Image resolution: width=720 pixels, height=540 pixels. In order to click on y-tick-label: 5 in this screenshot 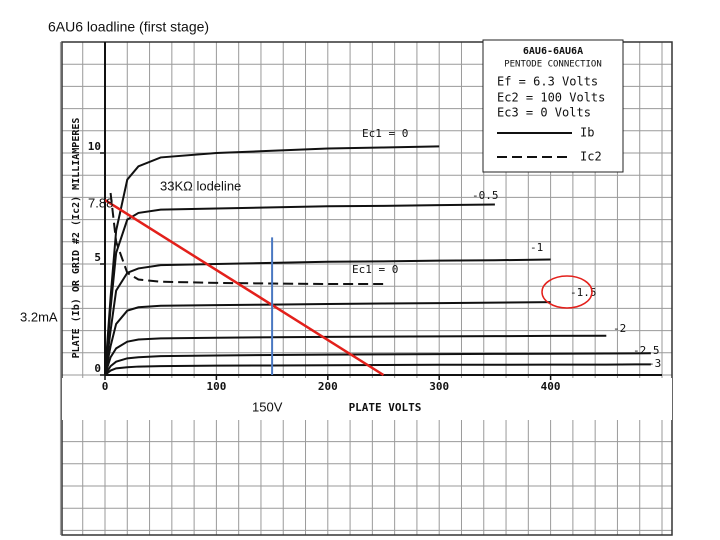, I will do `click(97, 257)`.